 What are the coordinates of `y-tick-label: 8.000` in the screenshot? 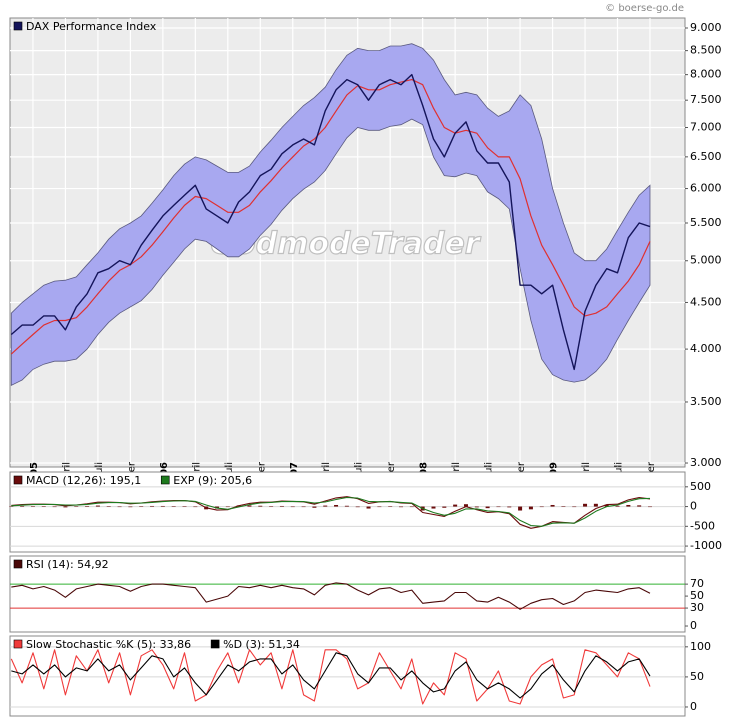 It's located at (706, 74).